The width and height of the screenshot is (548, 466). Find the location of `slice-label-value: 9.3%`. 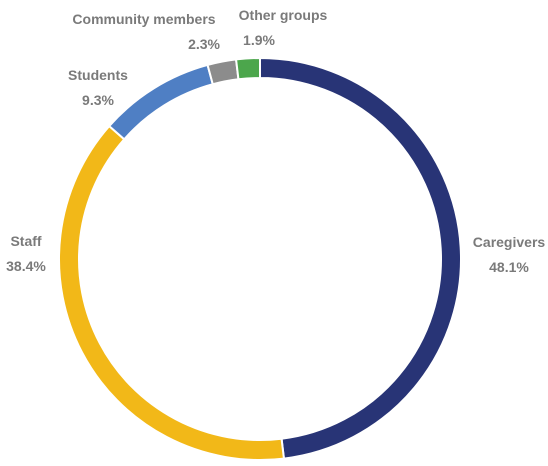

slice-label-value: 9.3% is located at coordinates (98, 100).